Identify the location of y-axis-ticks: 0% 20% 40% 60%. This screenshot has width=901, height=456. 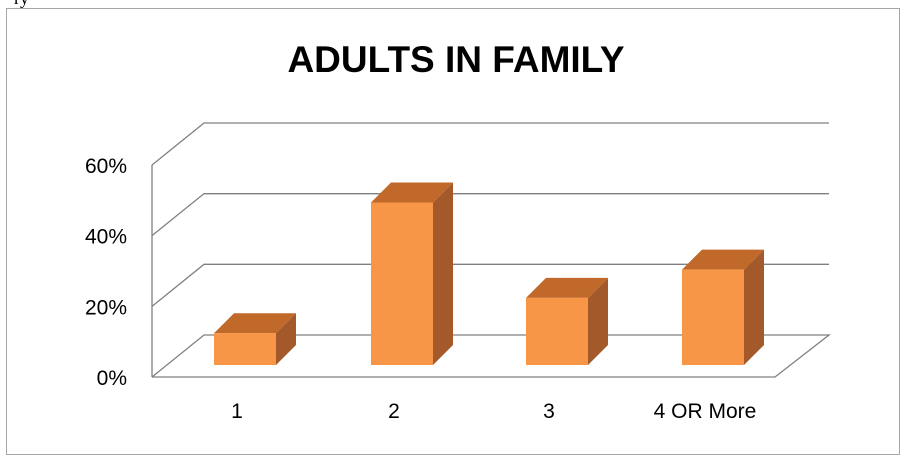
(106, 272).